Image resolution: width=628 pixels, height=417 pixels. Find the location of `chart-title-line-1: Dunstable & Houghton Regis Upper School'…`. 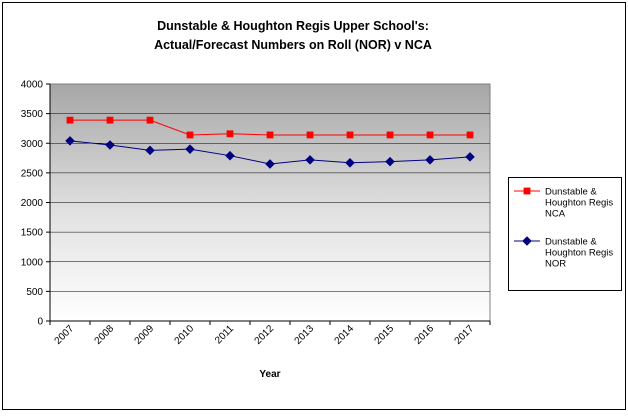

chart-title-line-1: Dunstable & Houghton Regis Upper School'… is located at coordinates (293, 26).